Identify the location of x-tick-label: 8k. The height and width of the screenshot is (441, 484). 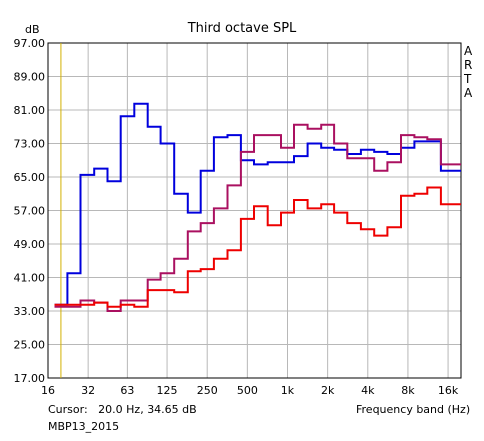
(408, 390).